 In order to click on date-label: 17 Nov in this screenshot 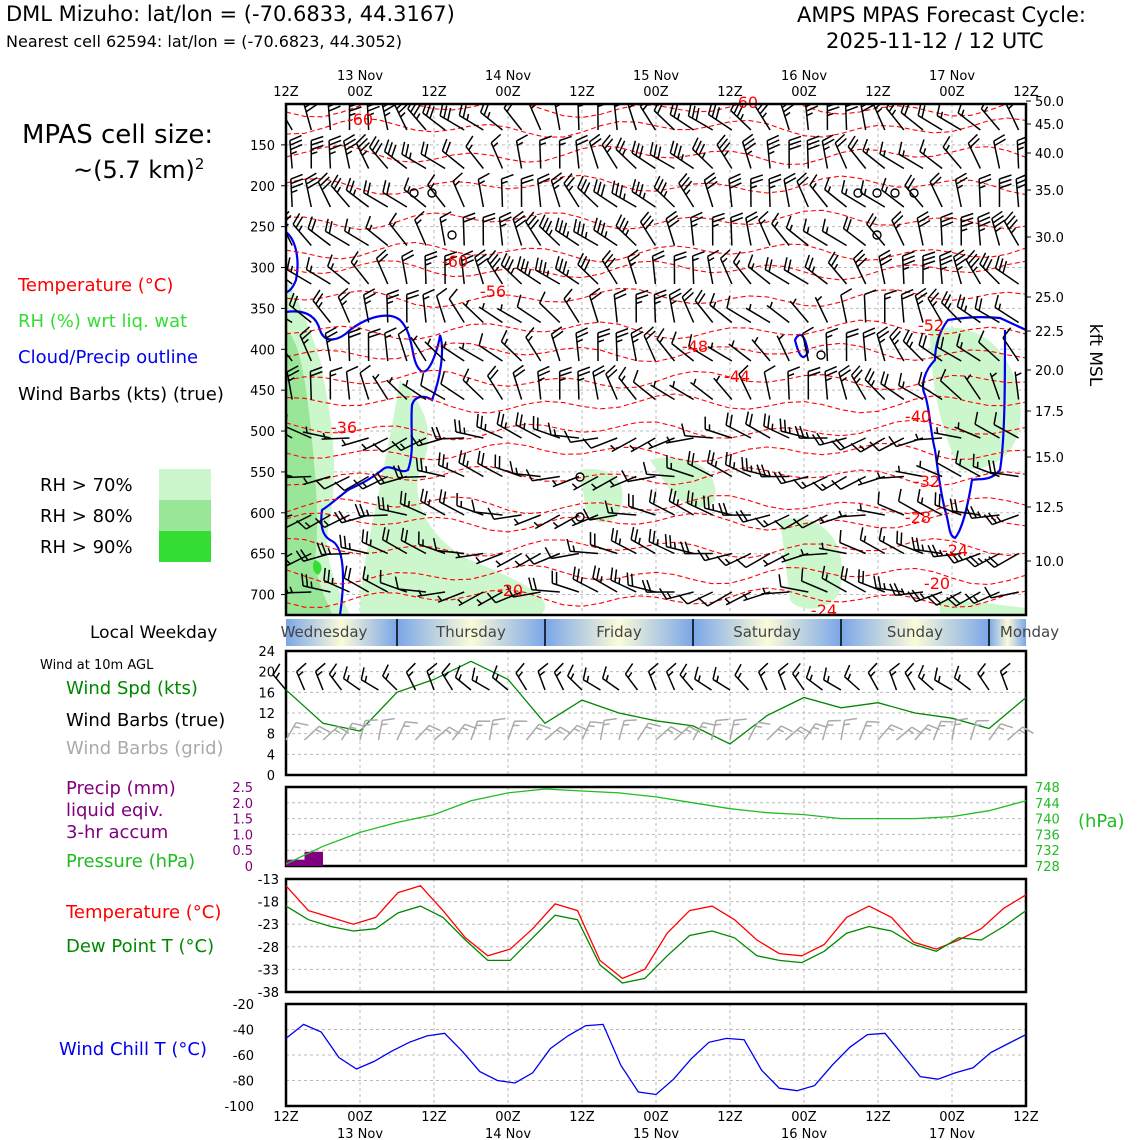, I will do `click(952, 1133)`.